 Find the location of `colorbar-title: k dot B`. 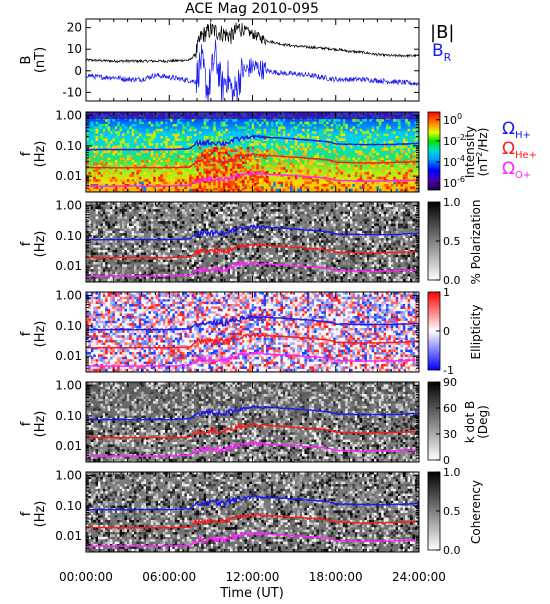

colorbar-title: k dot B is located at coordinates (470, 422).